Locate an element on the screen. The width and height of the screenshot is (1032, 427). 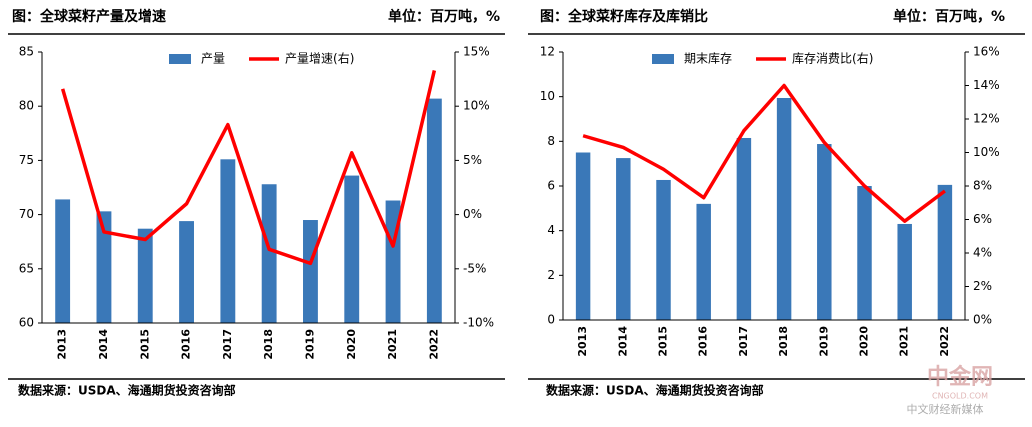
watermark-tagline: 中文财经新媒体 is located at coordinates (945, 409).